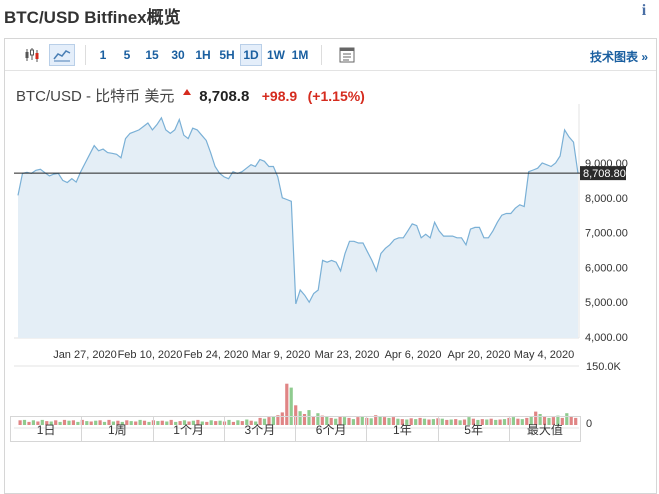 Image resolution: width=659 pixels, height=494 pixels. I want to click on range-selector: 1日 1周 1个月 3个月 6个月 1年 5年 最大值, so click(295, 429).